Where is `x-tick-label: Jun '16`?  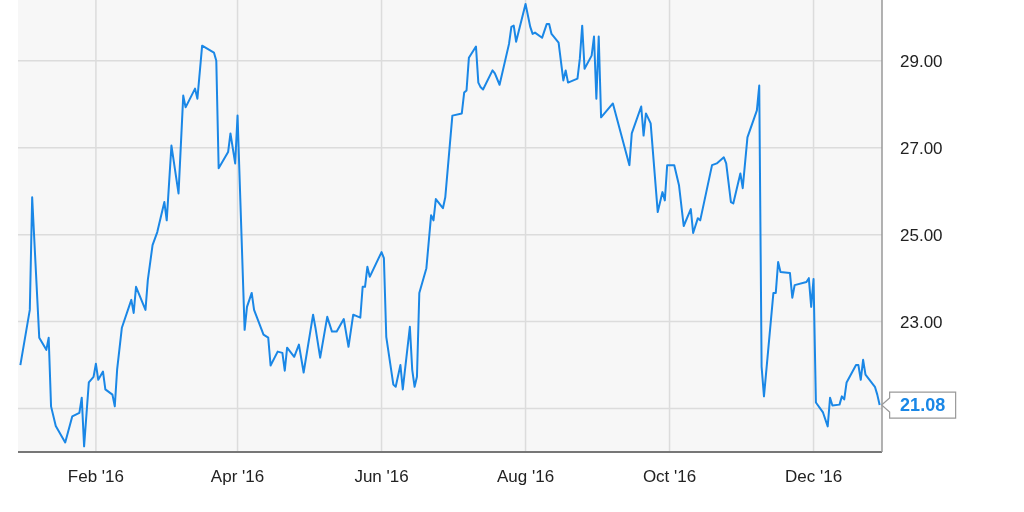 x-tick-label: Jun '16 is located at coordinates (381, 477).